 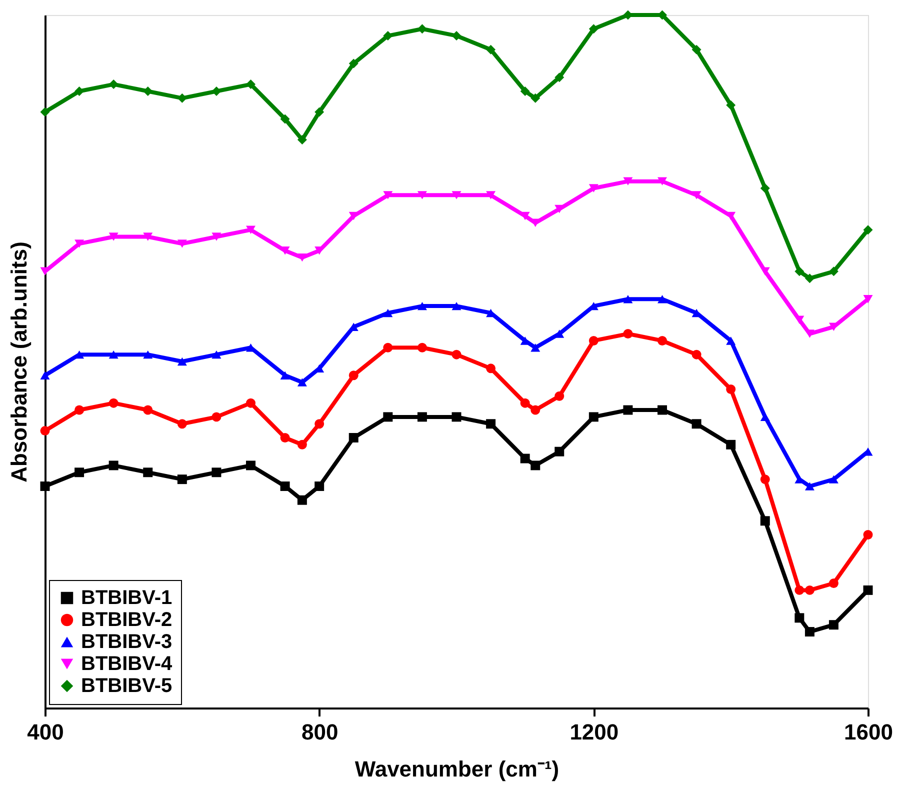 I want to click on x-tick-label: 800, so click(x=319, y=732).